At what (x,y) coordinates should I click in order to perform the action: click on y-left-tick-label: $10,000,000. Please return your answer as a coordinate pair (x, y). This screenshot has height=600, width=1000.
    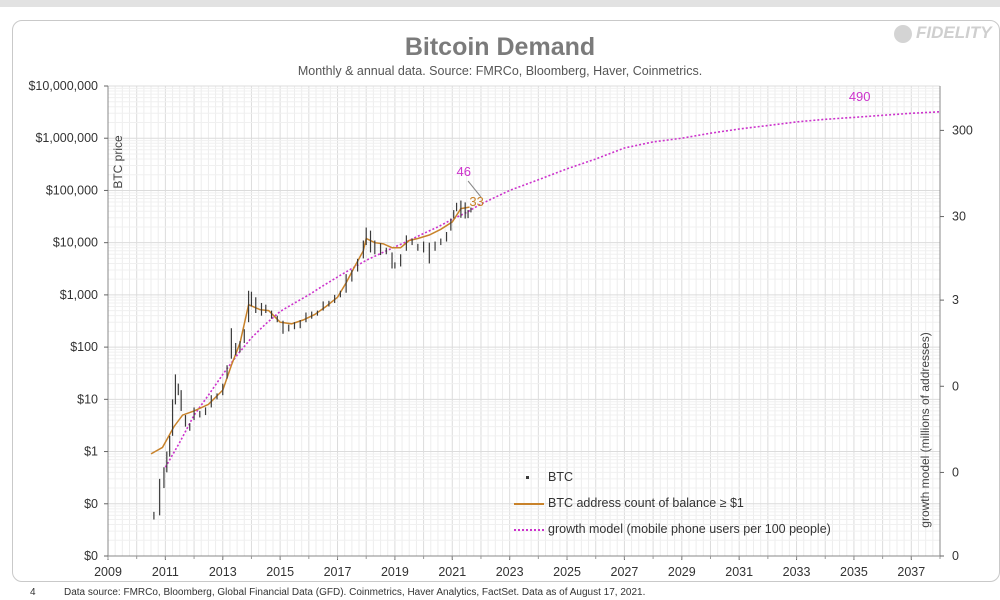
    Looking at the image, I should click on (63, 86).